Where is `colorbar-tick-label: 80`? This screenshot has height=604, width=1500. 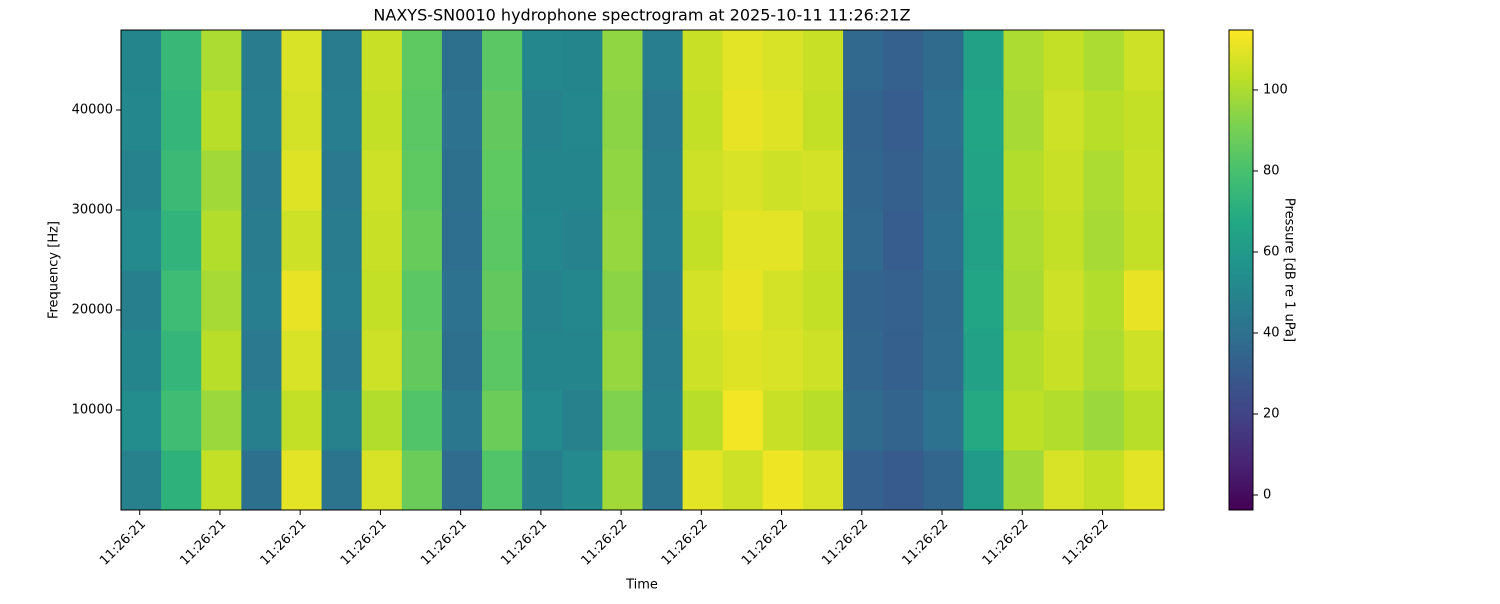 colorbar-tick-label: 80 is located at coordinates (1271, 170).